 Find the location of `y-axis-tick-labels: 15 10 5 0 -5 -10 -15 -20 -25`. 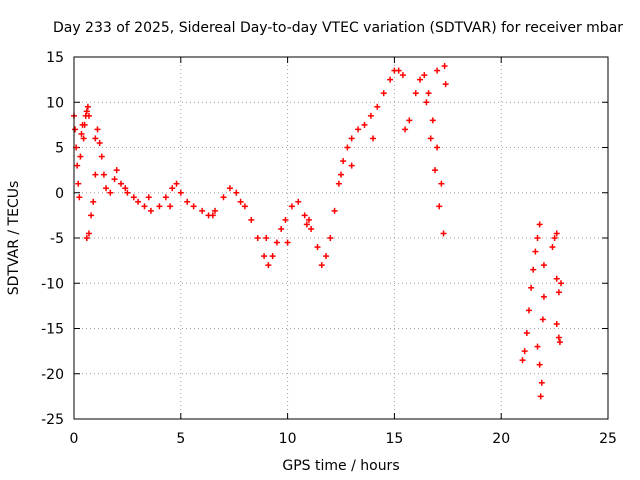

y-axis-tick-labels: 15 10 5 0 -5 -10 -15 -20 -25 is located at coordinates (52, 239).